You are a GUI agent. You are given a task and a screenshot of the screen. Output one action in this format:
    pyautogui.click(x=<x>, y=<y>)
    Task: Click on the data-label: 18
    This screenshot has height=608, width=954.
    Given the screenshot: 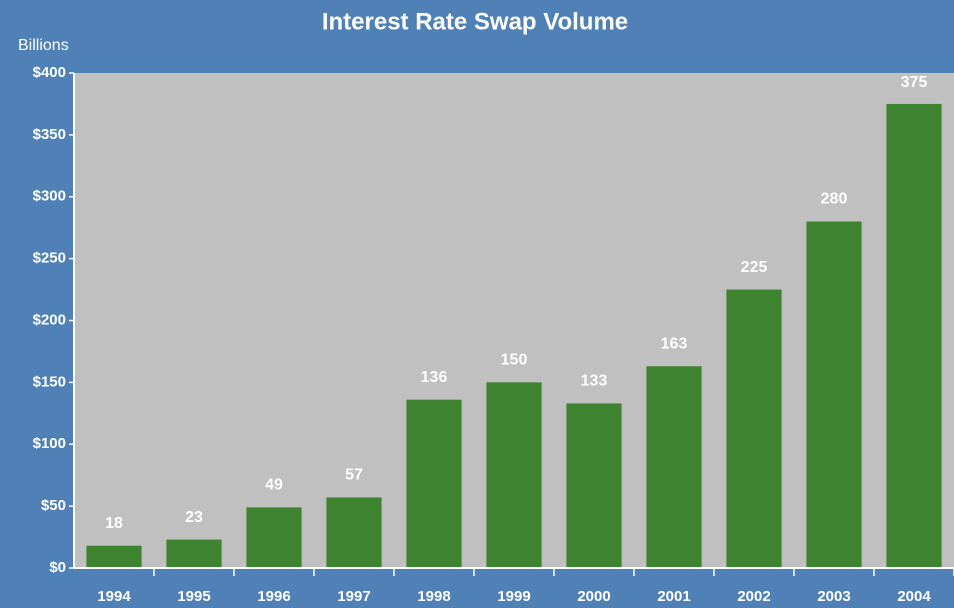 What is the action you would take?
    pyautogui.click(x=114, y=523)
    